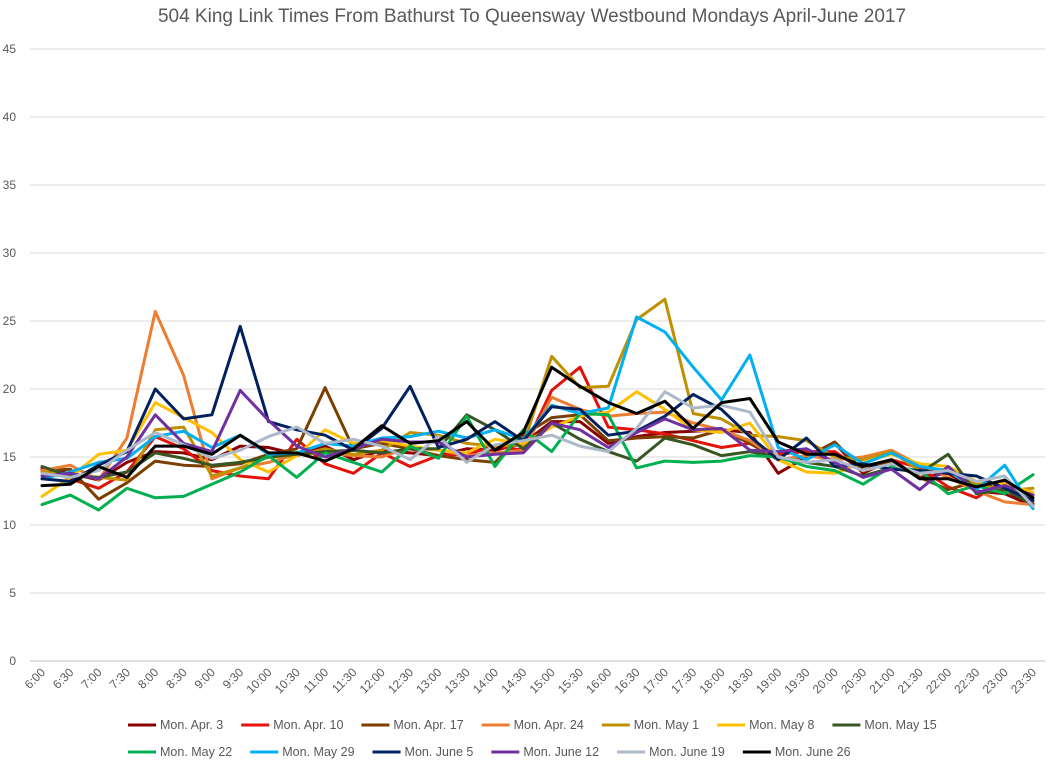 The image size is (1055, 771). Describe the element at coordinates (485, 680) in the screenshot. I see `x-tick-label: 14:00` at that location.